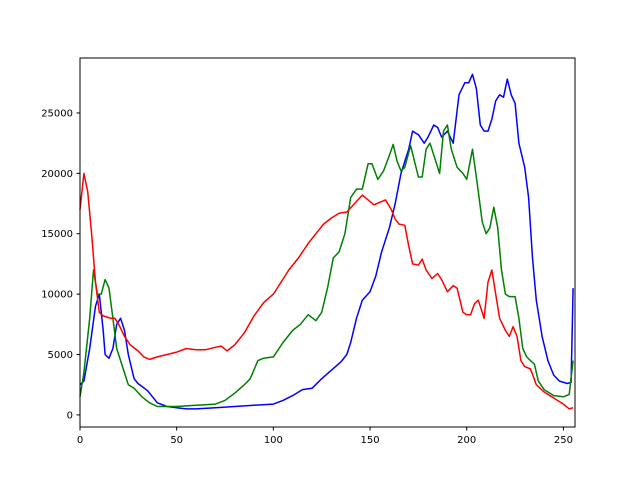 Image resolution: width=640 pixels, height=484 pixels. I want to click on x-tick-label: 250, so click(563, 440).